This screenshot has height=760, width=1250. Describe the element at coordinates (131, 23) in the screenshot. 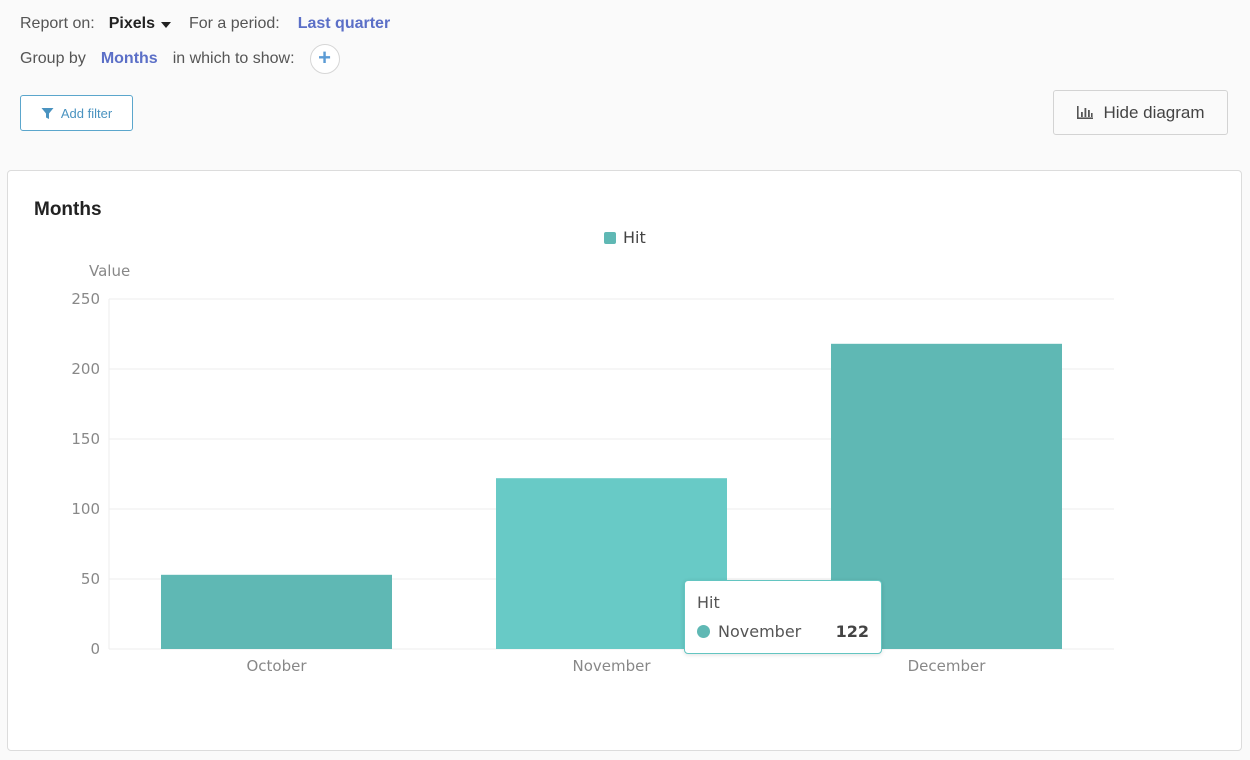

I see `metric-value: Pixels` at that location.